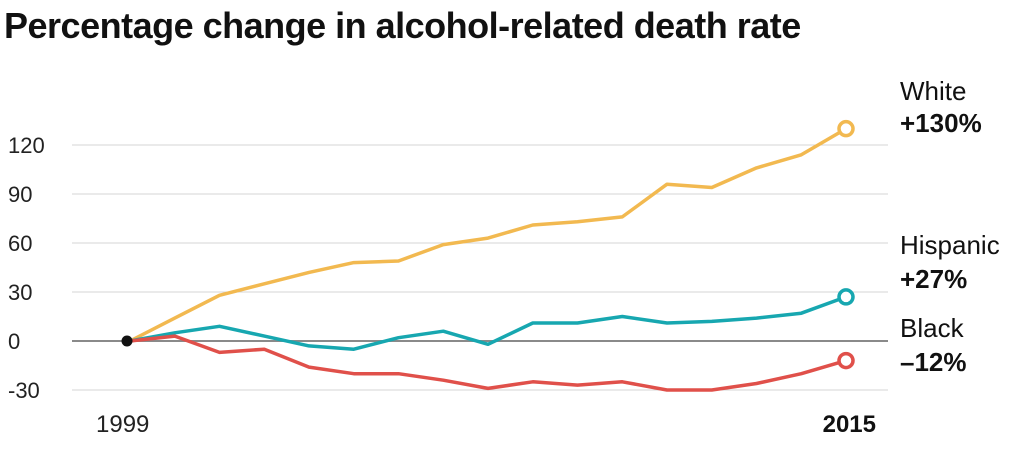 This screenshot has height=462, width=1024. What do you see at coordinates (933, 362) in the screenshot?
I see `series-value-black: –12%` at bounding box center [933, 362].